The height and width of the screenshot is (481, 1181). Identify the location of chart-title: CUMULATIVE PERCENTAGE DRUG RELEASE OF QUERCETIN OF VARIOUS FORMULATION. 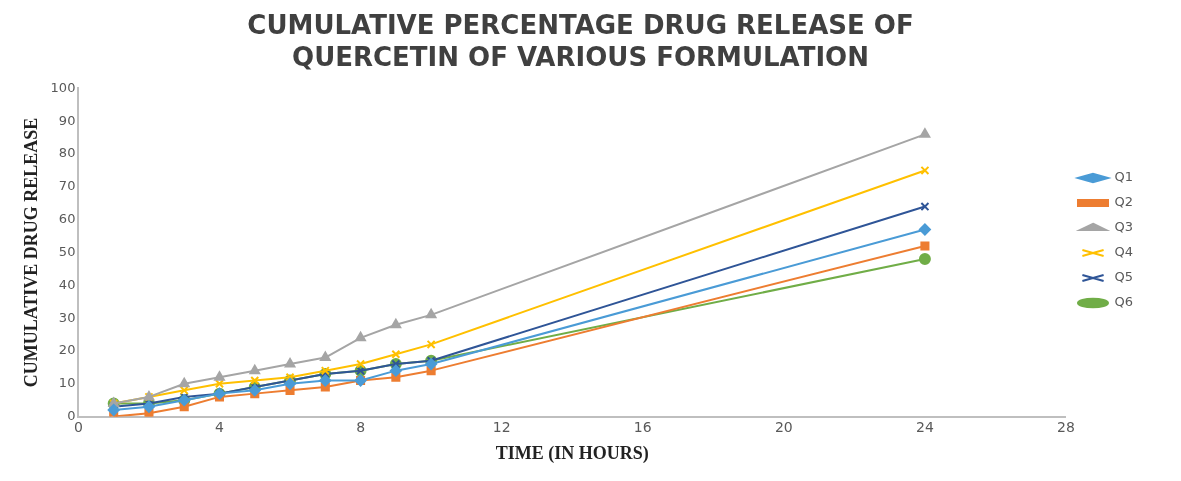
(580, 41).